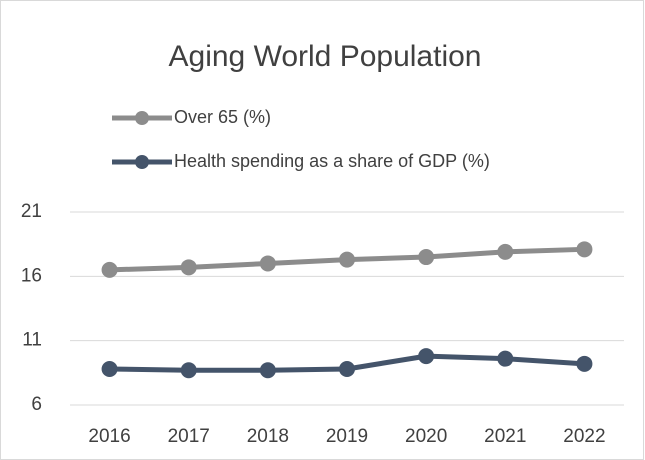 The height and width of the screenshot is (460, 645). Describe the element at coordinates (347, 436) in the screenshot. I see `x-tick-label: 2019` at that location.